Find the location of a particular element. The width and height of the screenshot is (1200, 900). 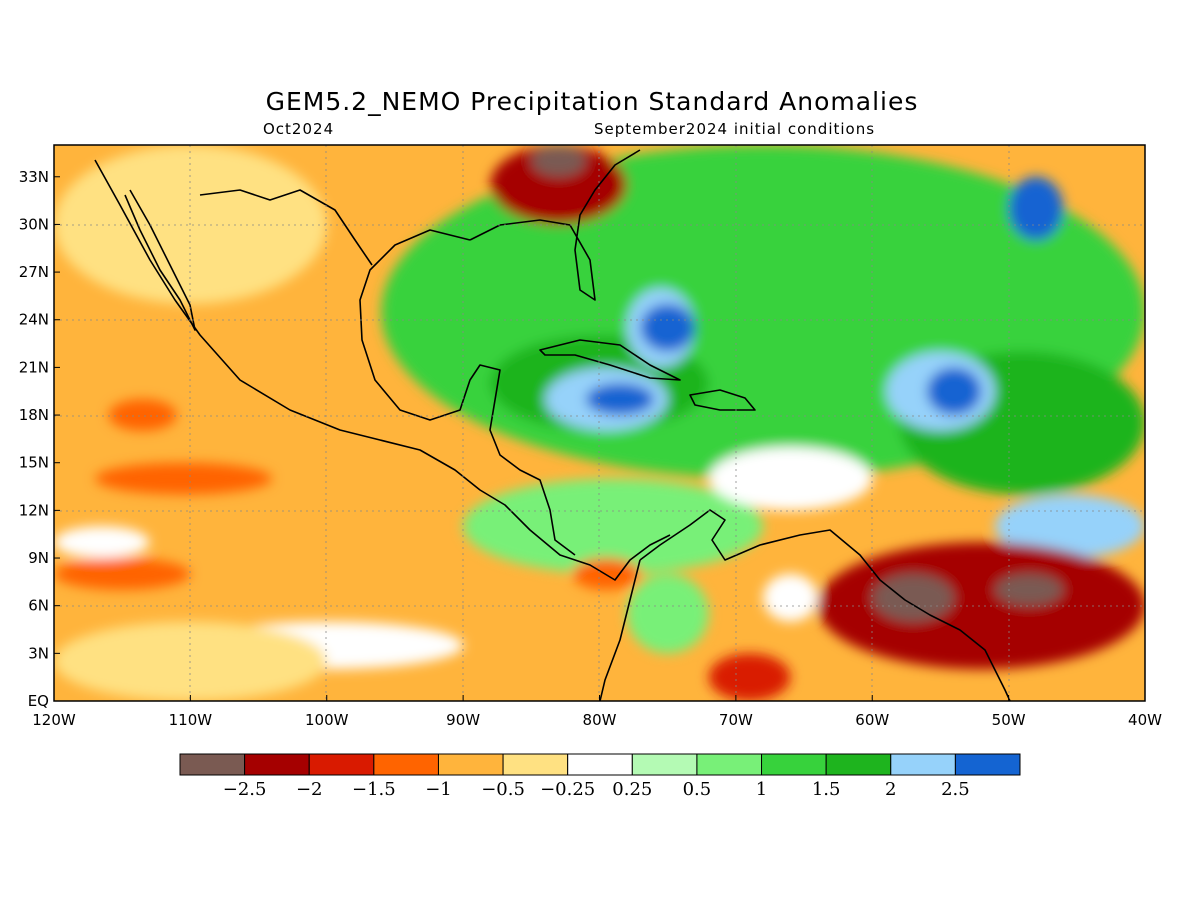

colorbar-label: 2 is located at coordinates (890, 789).